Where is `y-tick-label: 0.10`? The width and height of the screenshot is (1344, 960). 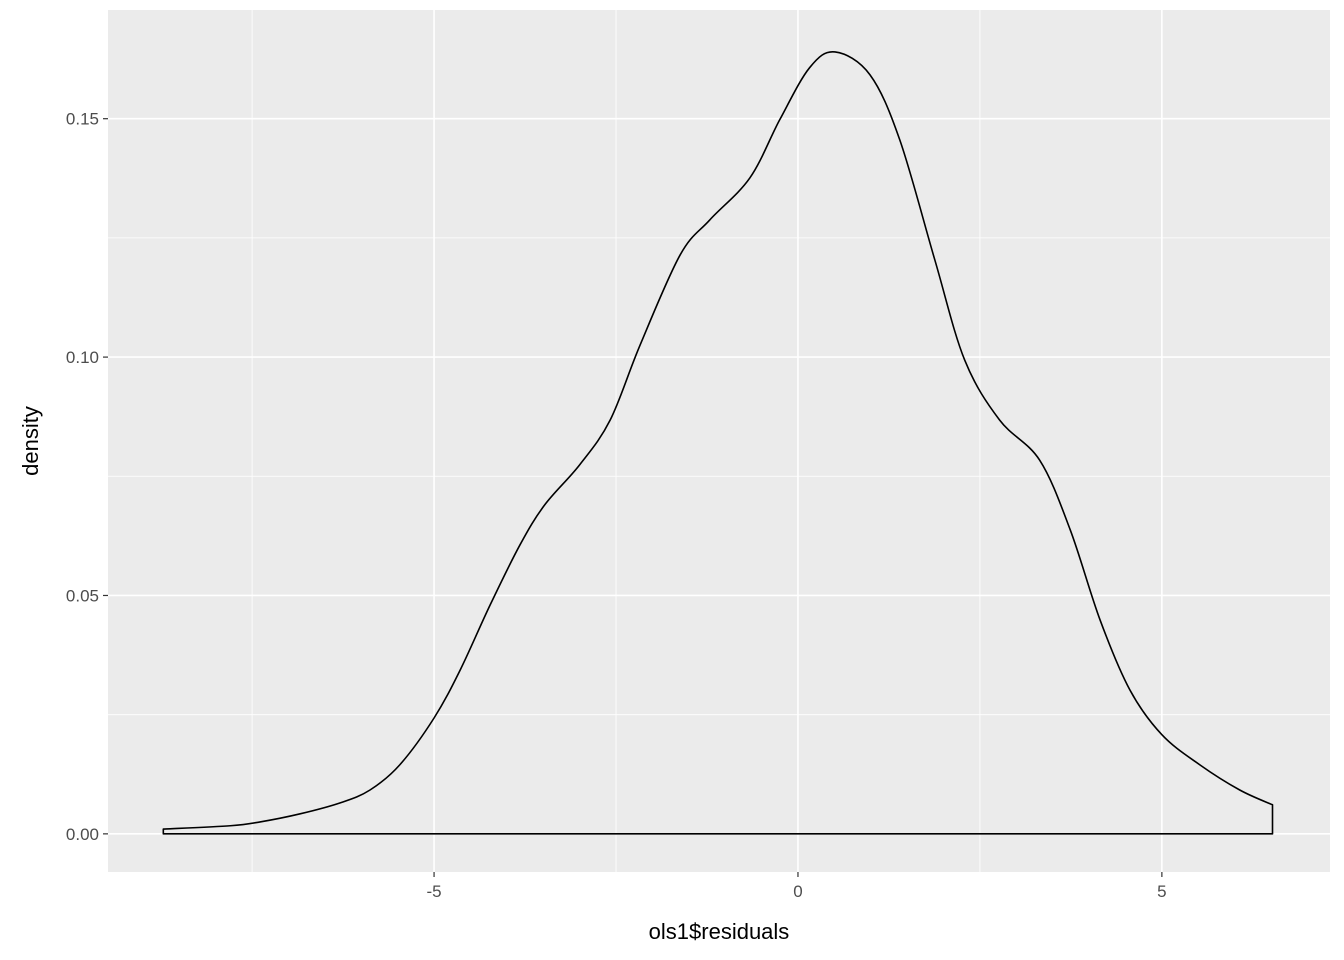 y-tick-label: 0.10 is located at coordinates (82, 357).